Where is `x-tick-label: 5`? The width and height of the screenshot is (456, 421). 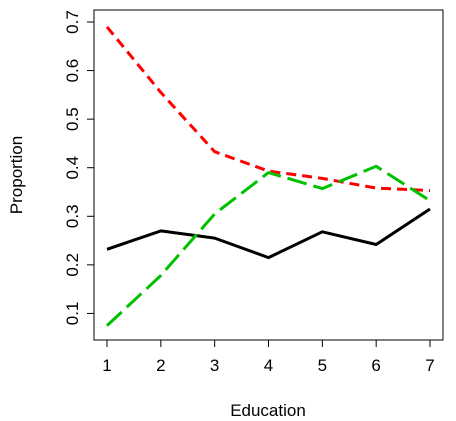
x-tick-label: 5 is located at coordinates (322, 365).